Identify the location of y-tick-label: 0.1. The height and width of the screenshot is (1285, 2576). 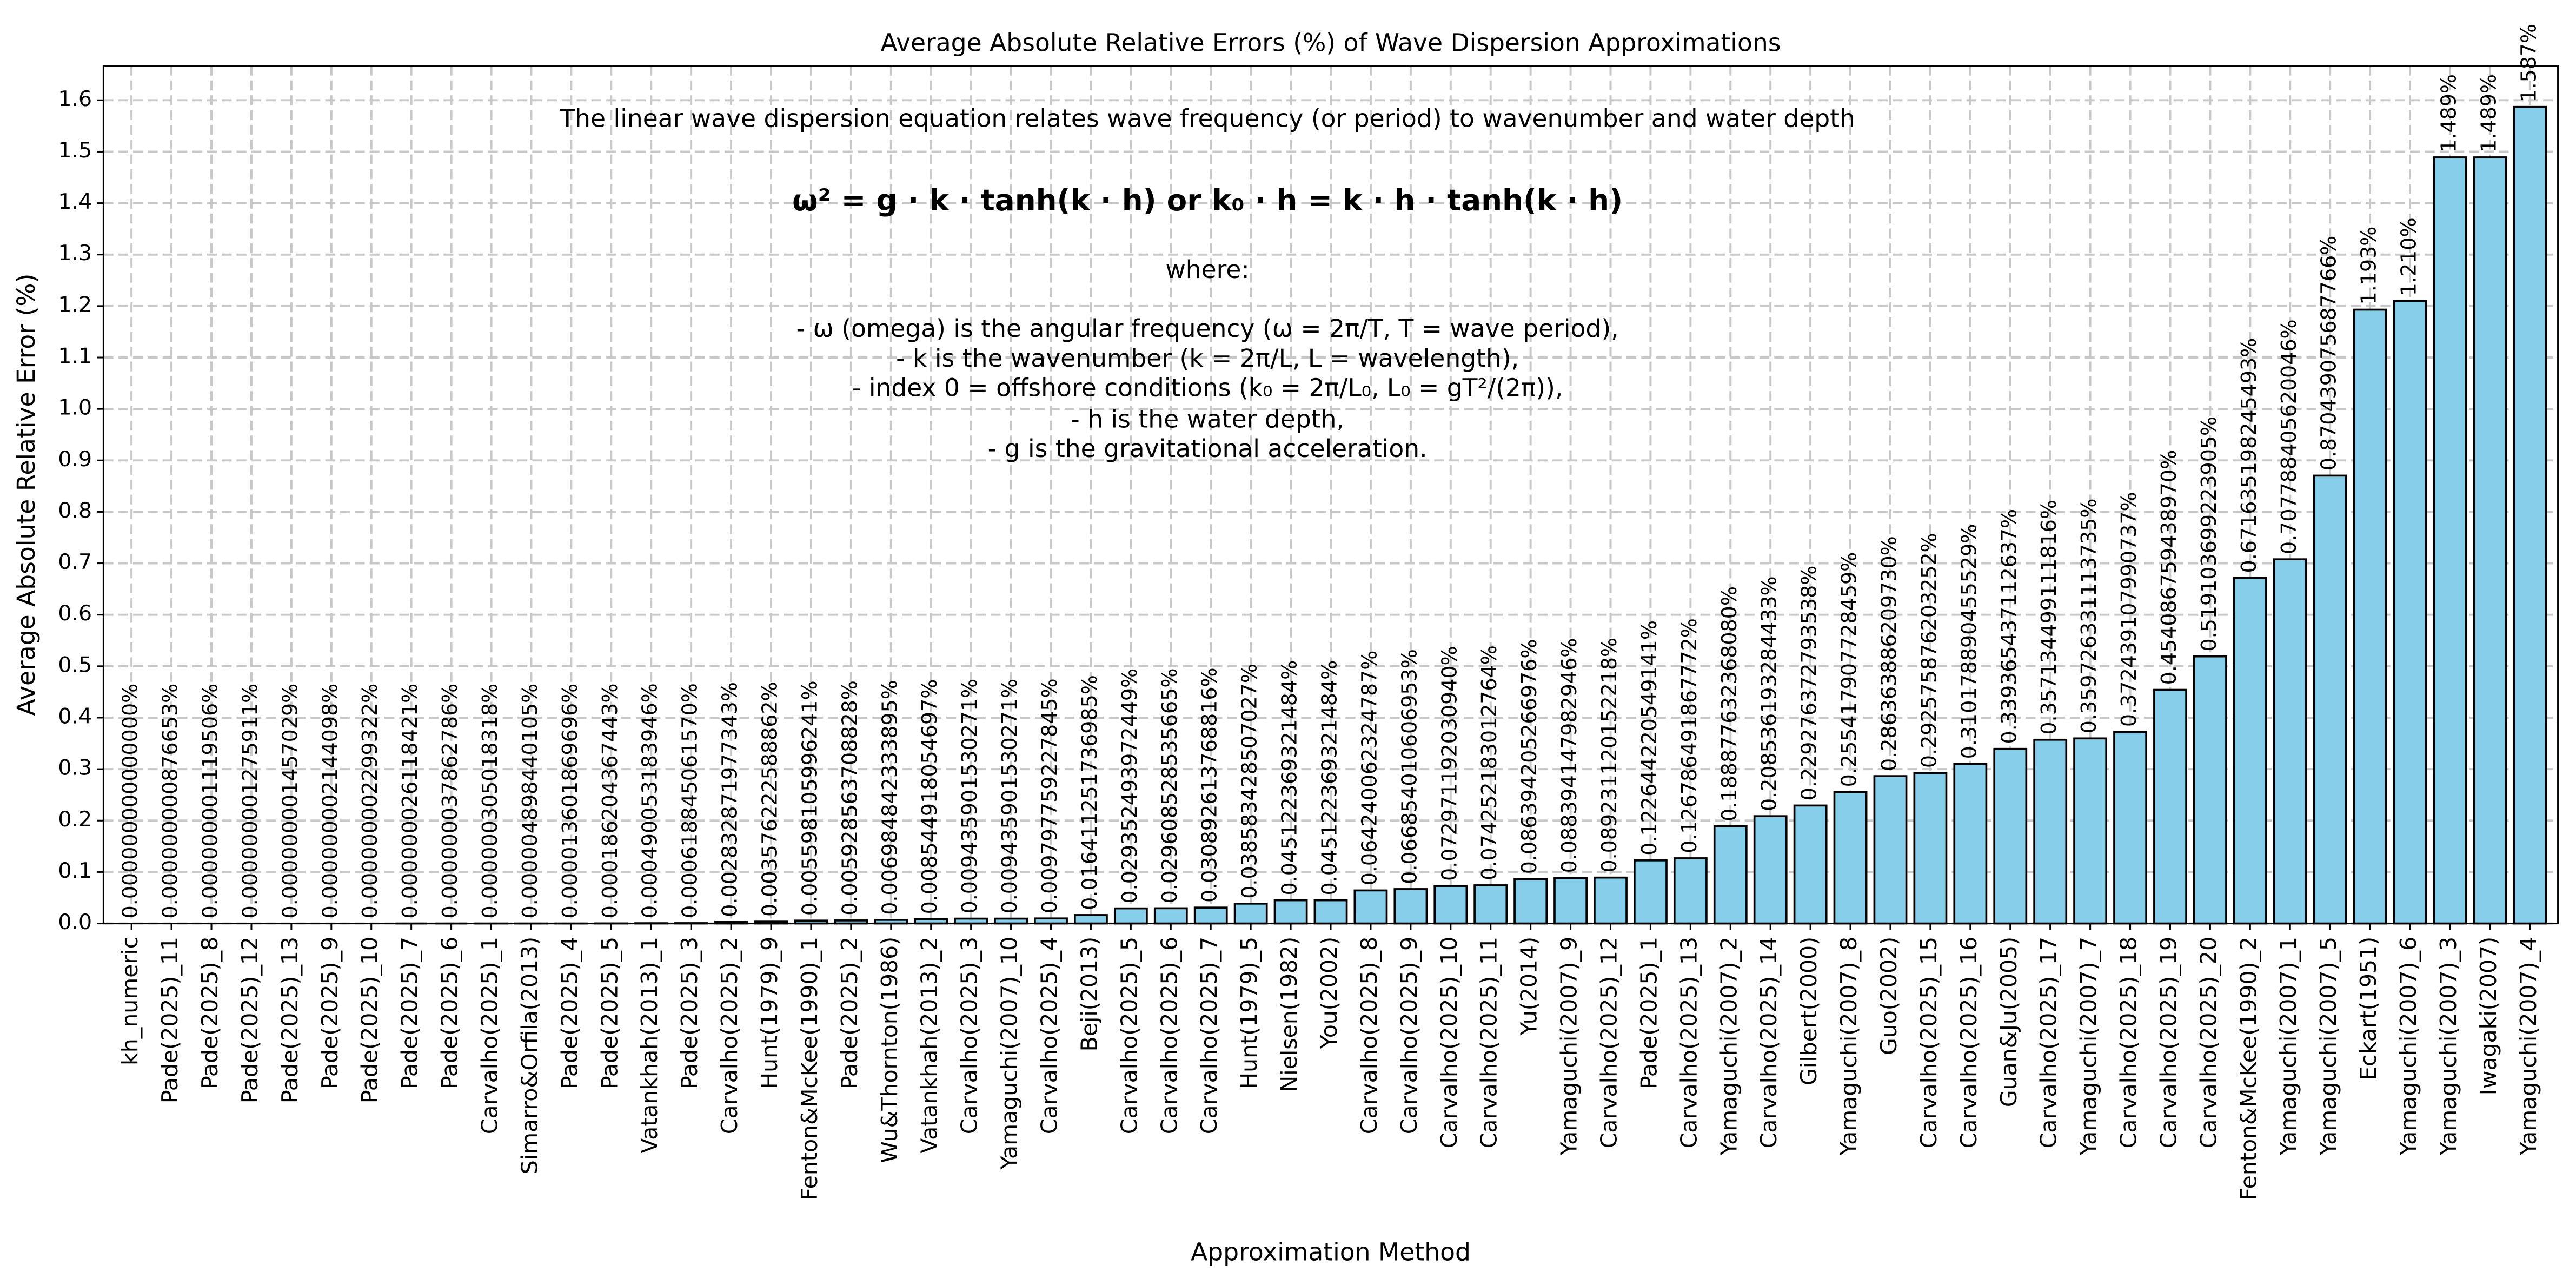
(75, 871).